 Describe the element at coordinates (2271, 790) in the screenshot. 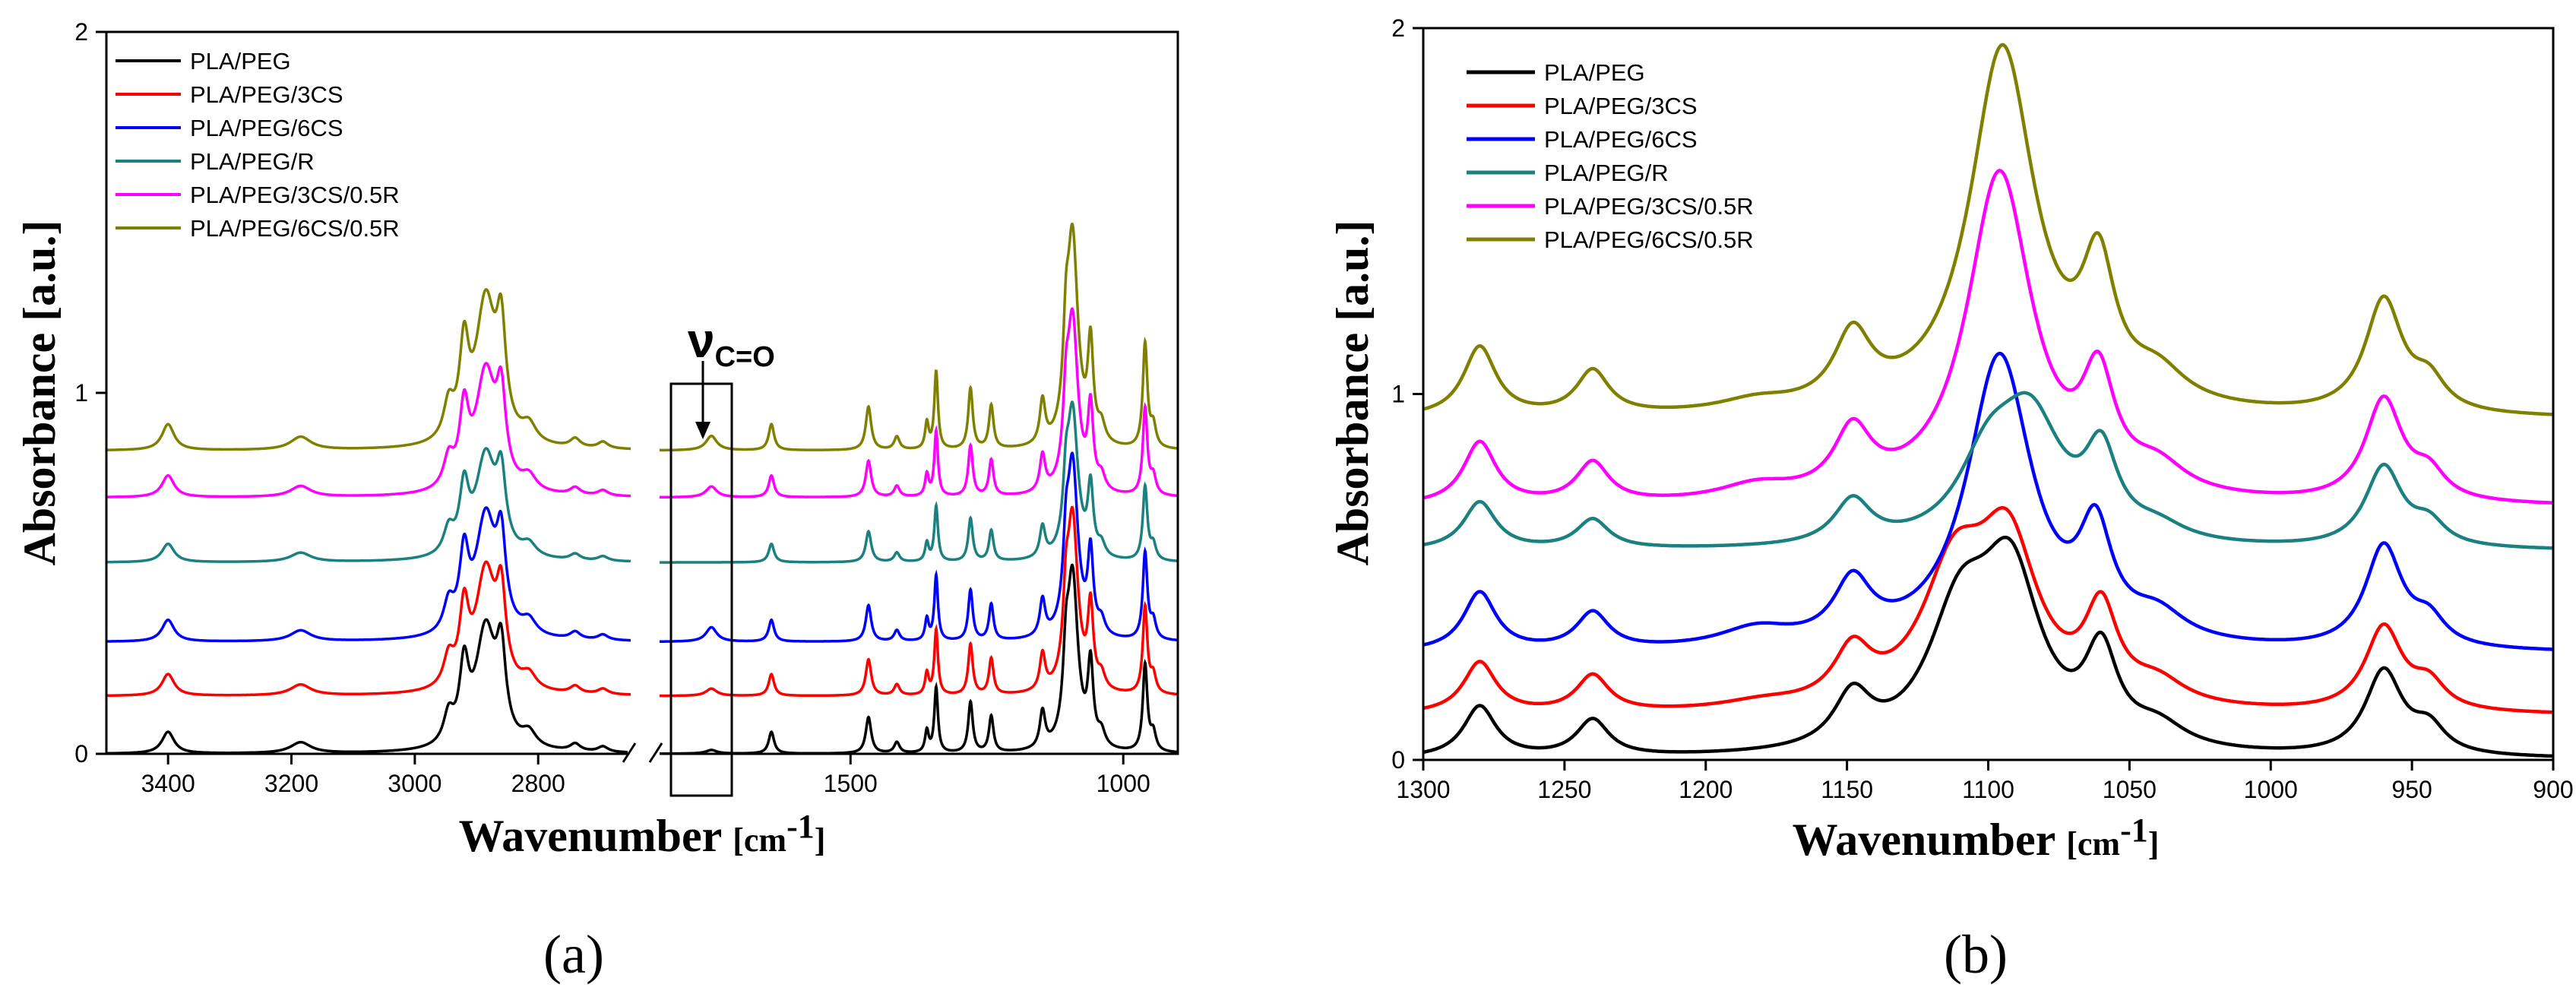

I see `panel-b-x-tick-label: 1000` at that location.